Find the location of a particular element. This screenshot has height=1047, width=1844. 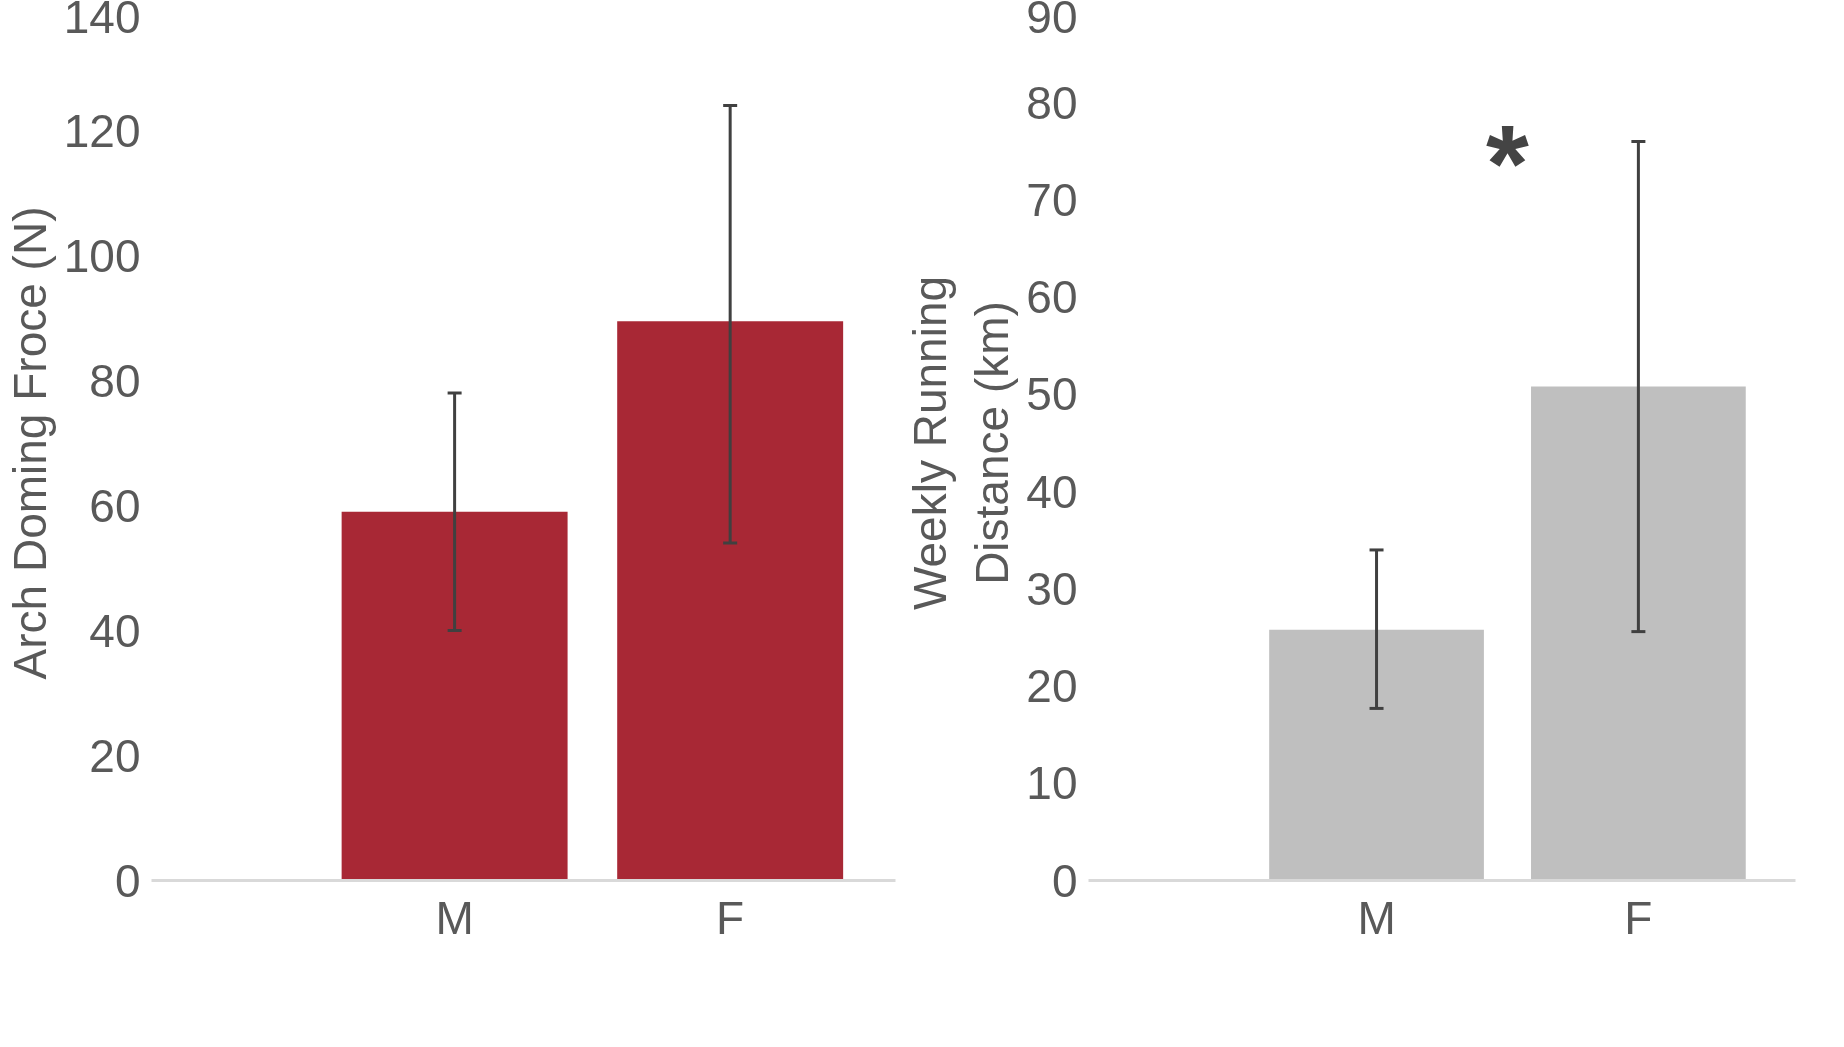

y-axis-title: Weekly Running Distance (km) is located at coordinates (961, 443).